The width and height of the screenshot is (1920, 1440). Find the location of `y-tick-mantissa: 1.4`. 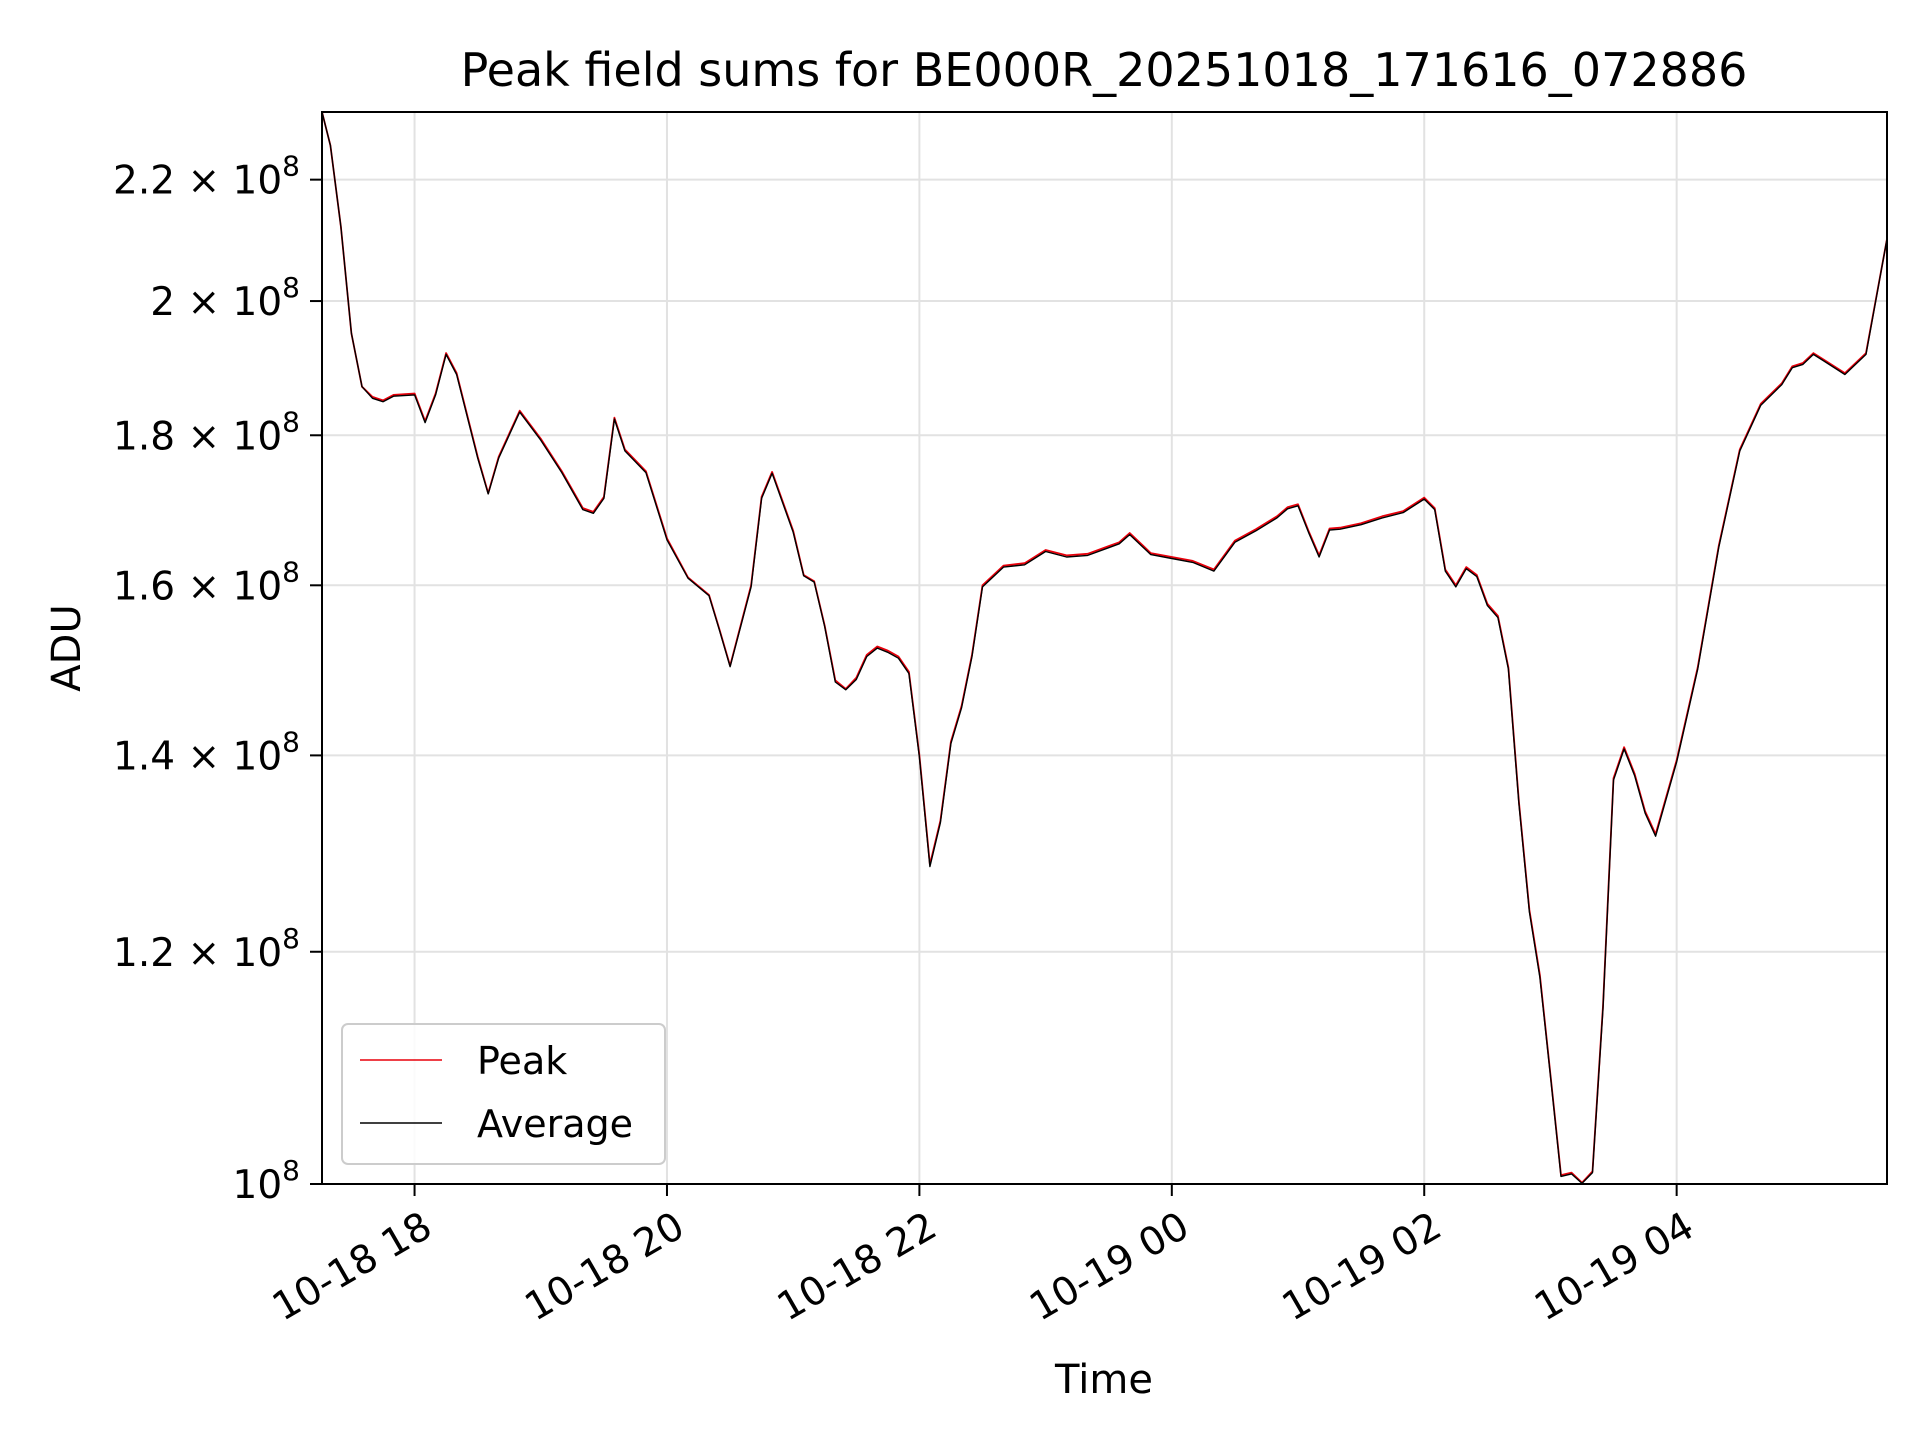

y-tick-mantissa: 1.4 is located at coordinates (144, 756).